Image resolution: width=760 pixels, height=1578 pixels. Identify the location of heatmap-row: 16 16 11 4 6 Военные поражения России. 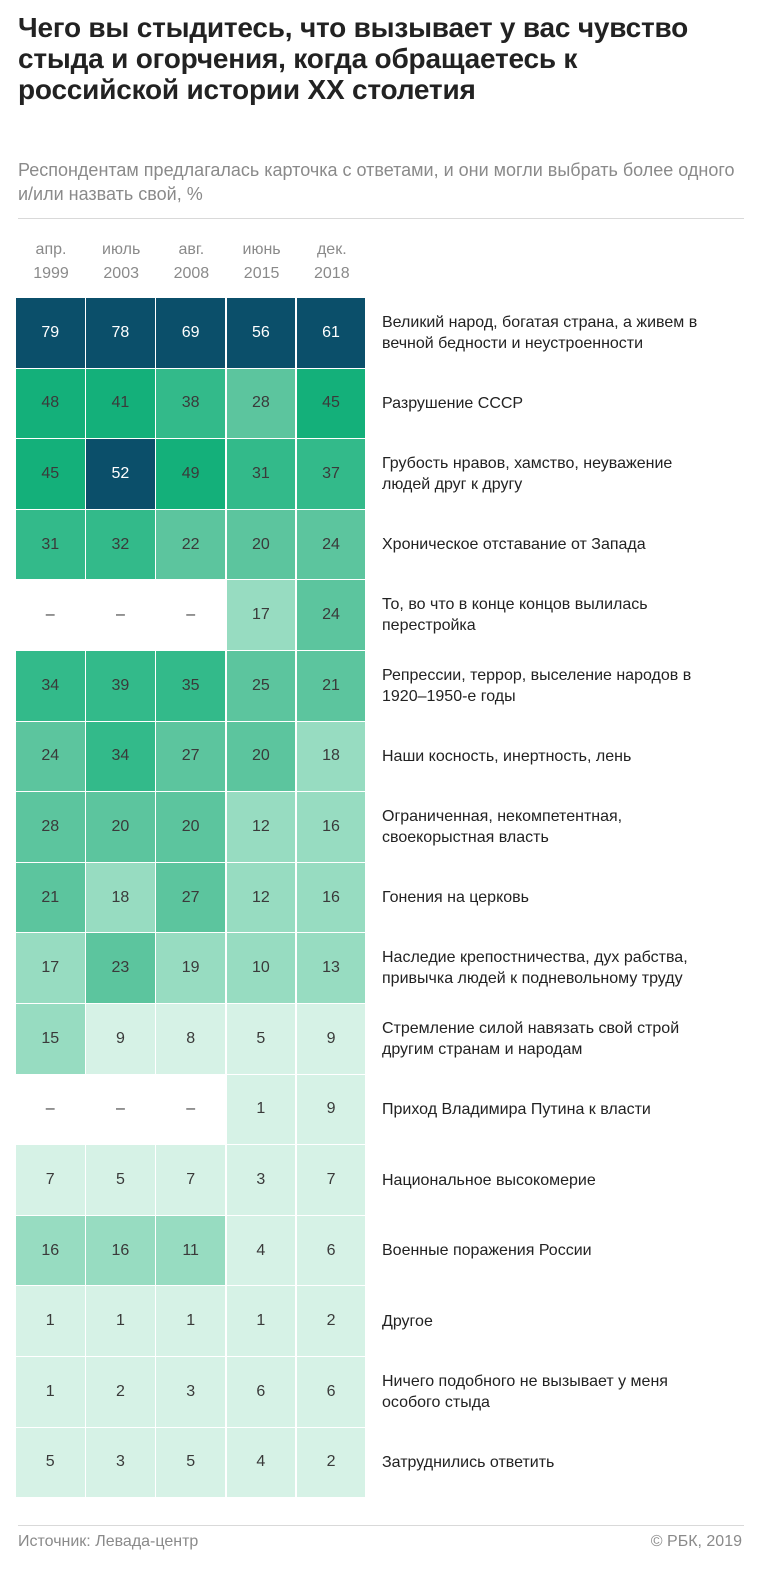
(380, 1251).